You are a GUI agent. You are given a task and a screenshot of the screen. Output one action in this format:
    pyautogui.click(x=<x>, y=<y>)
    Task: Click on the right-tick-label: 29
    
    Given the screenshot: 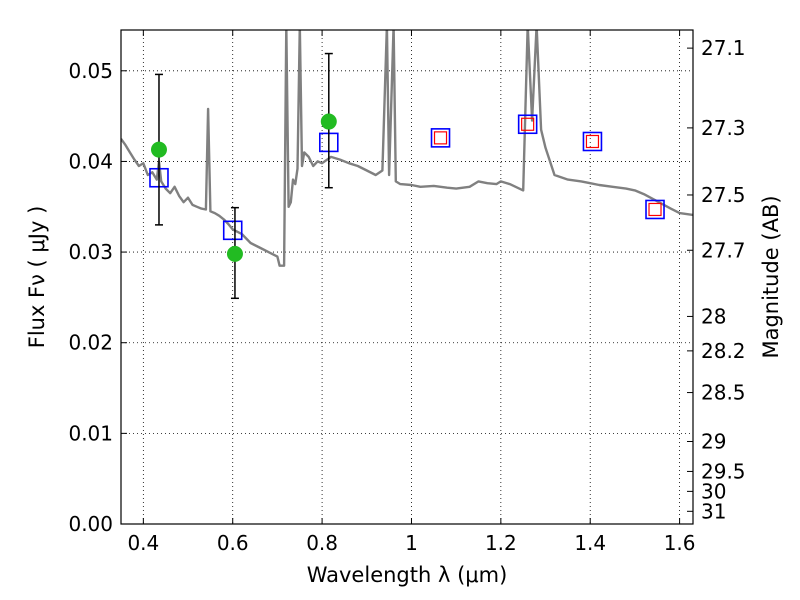 What is the action you would take?
    pyautogui.click(x=713, y=442)
    